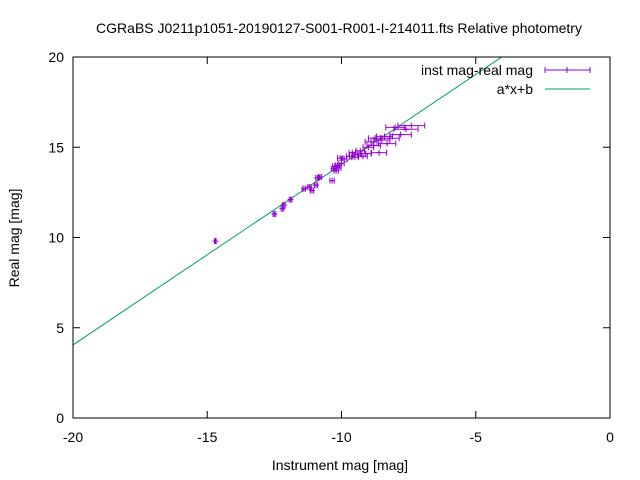  What do you see at coordinates (477, 70) in the screenshot?
I see `legend-label-points: inst mag-real mag` at bounding box center [477, 70].